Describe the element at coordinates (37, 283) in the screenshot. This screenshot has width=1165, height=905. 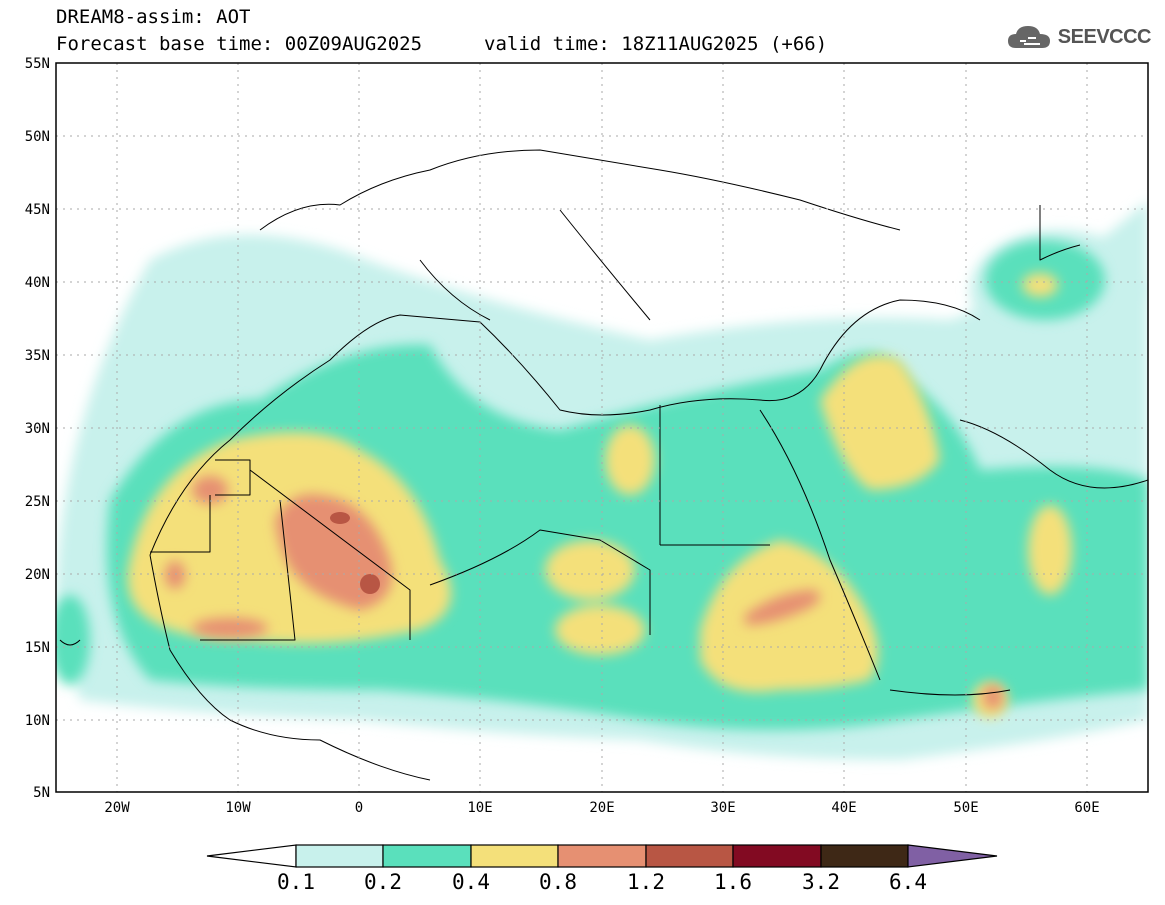
I see `lat-label: 40N` at that location.